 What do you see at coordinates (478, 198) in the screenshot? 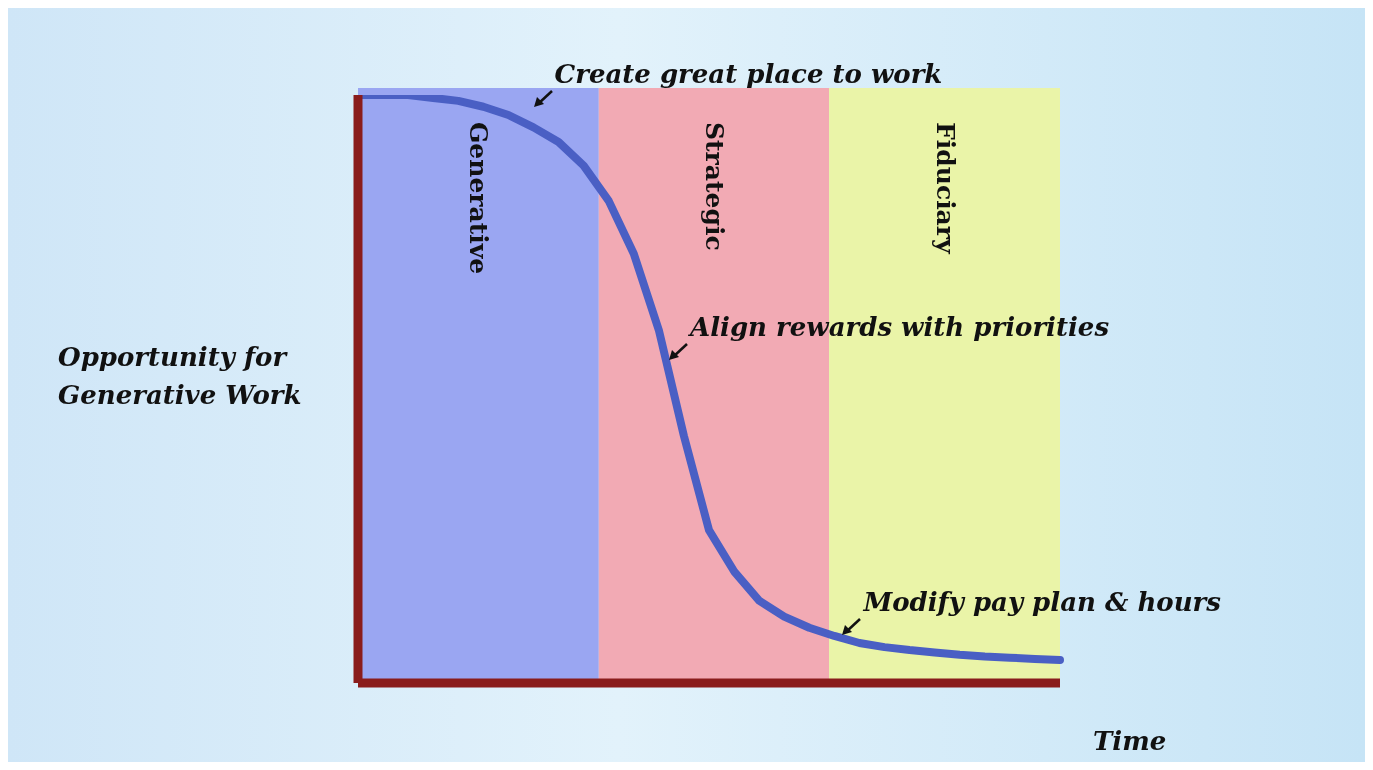
I see `annotation: Generative` at bounding box center [478, 198].